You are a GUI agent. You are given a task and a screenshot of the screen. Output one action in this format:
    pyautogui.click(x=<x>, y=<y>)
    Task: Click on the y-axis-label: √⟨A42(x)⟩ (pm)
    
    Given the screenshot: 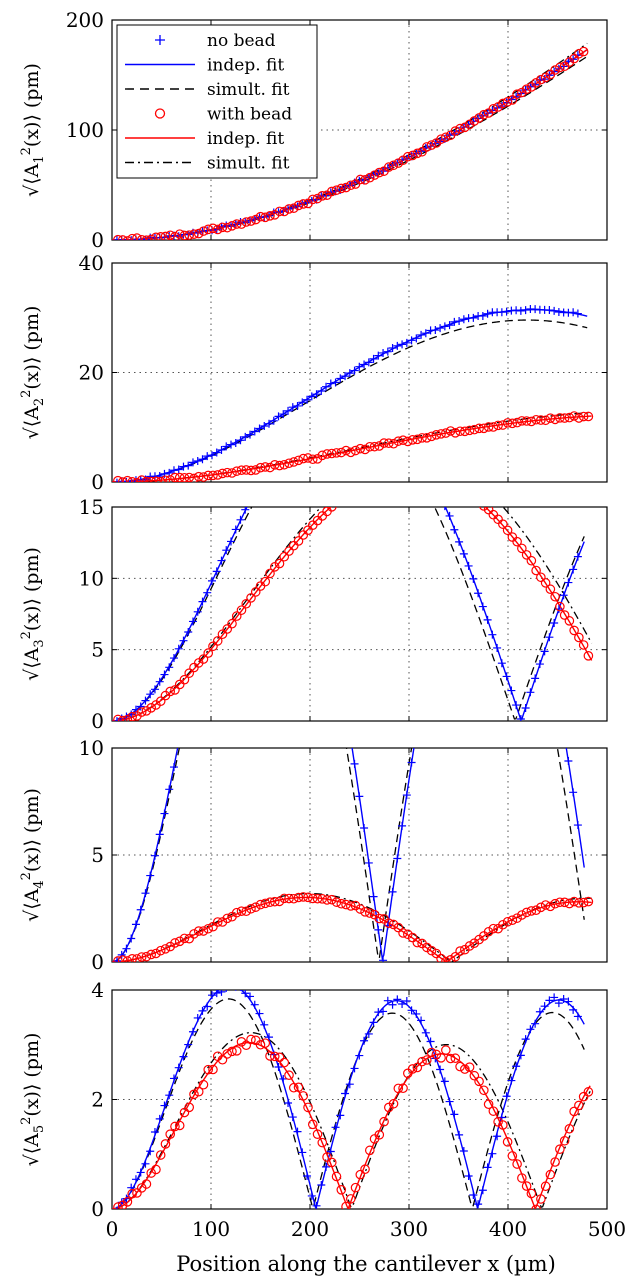 What is the action you would take?
    pyautogui.click(x=33, y=855)
    